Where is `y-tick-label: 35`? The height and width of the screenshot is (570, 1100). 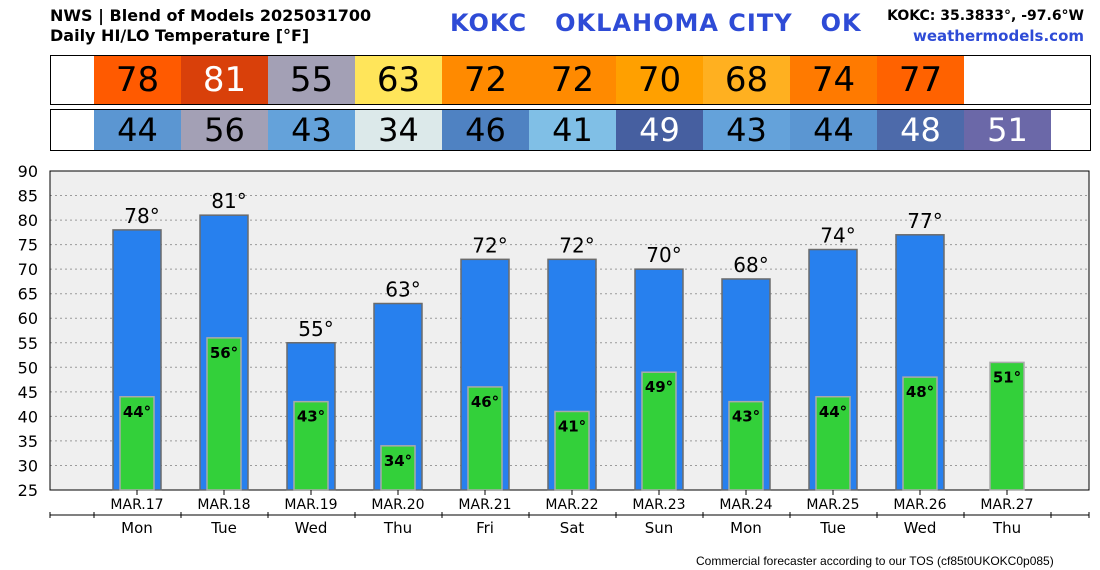
y-tick-label: 35 is located at coordinates (28, 441).